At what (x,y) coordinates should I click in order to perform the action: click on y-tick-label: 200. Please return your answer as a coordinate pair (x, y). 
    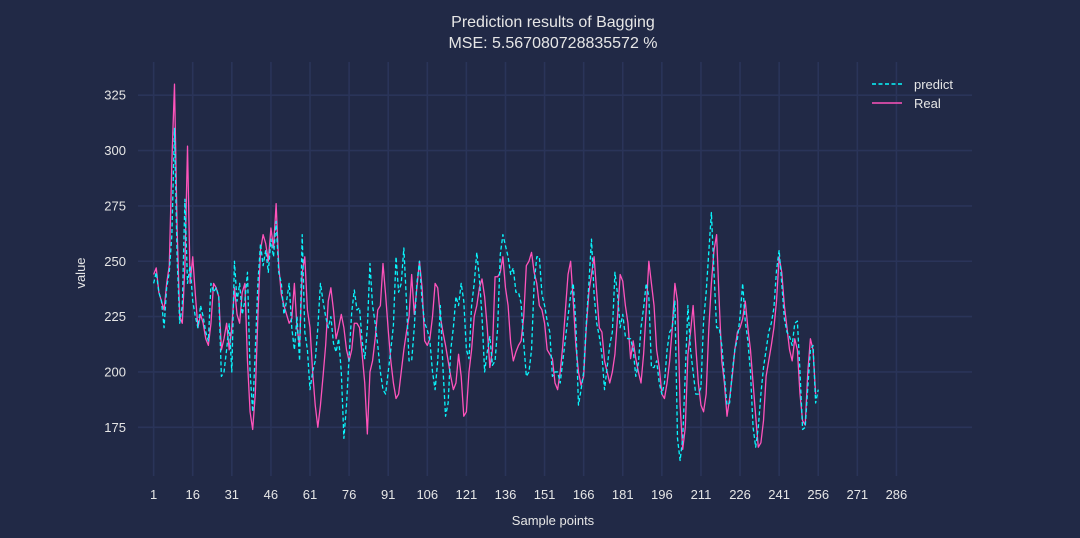
    Looking at the image, I should click on (115, 371).